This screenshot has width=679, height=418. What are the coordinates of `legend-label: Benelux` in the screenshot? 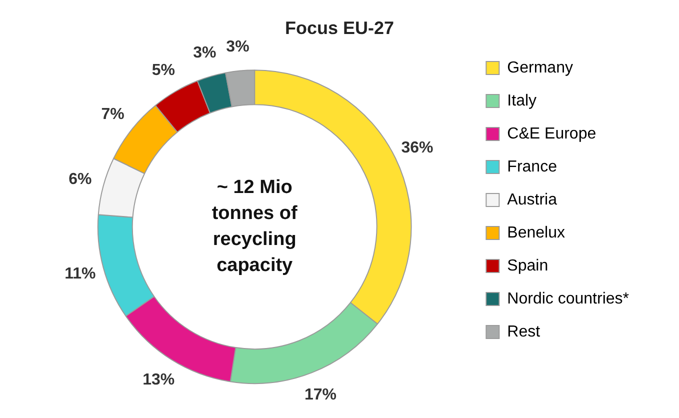 It's located at (536, 233).